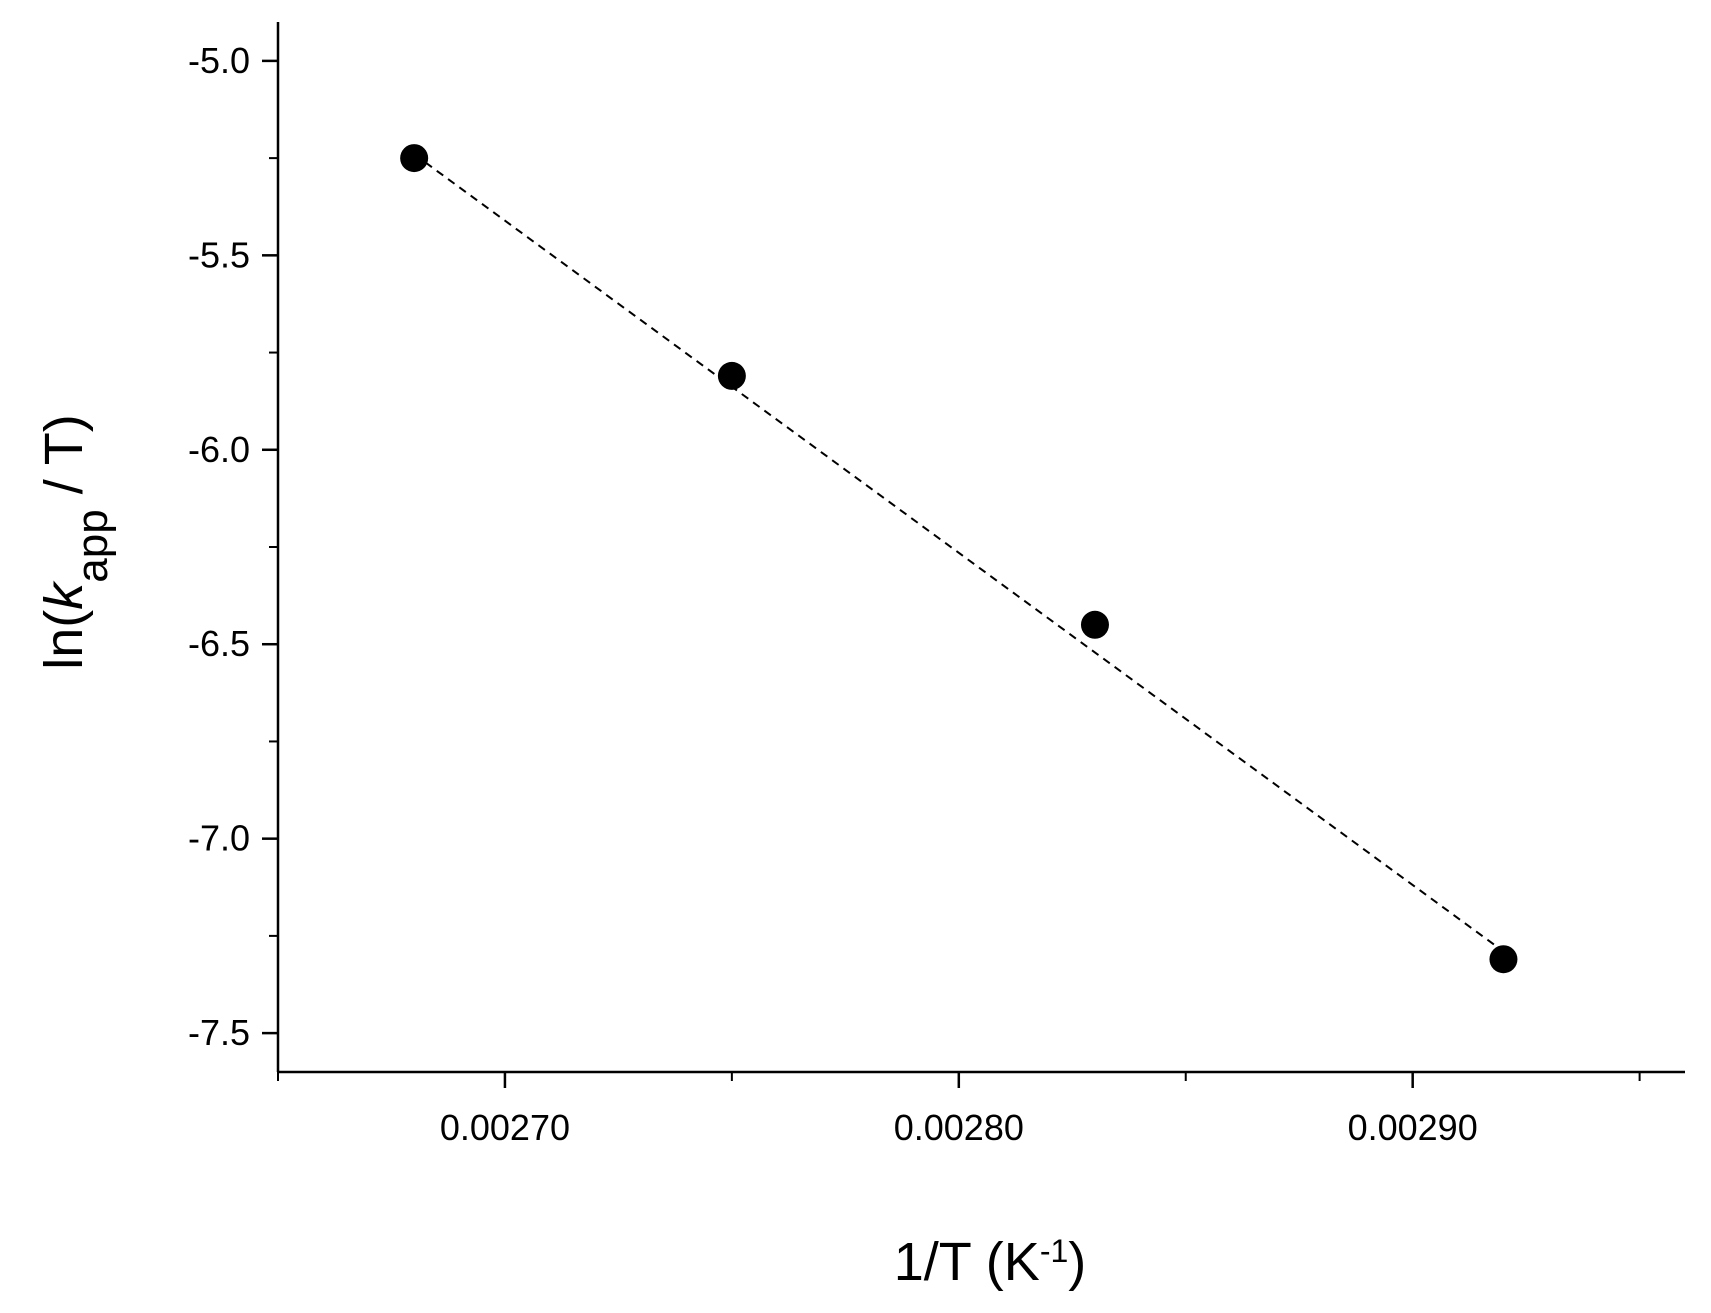 This screenshot has height=1313, width=1711. Describe the element at coordinates (219, 1032) in the screenshot. I see `y-tick-label: -7.5` at that location.